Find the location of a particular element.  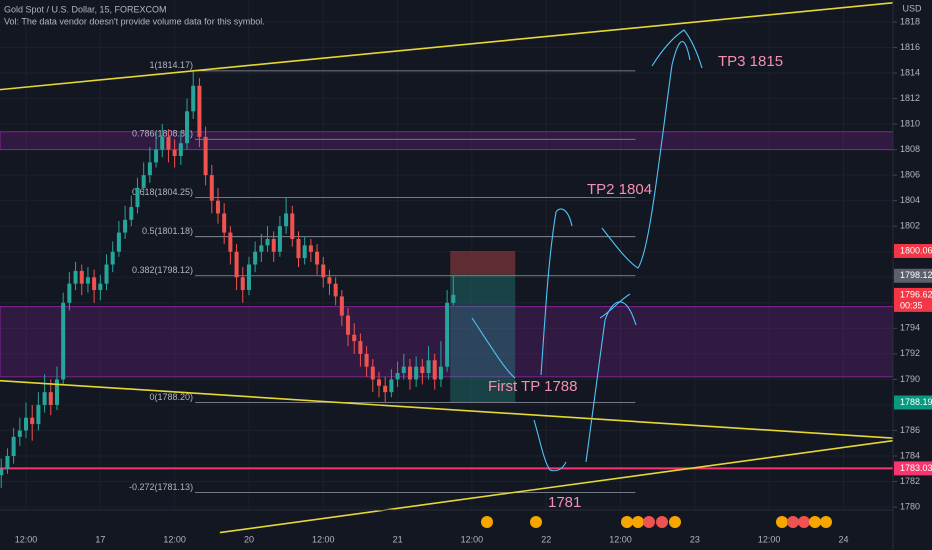

fib-label: 0(1788.20) is located at coordinates (172, 397).